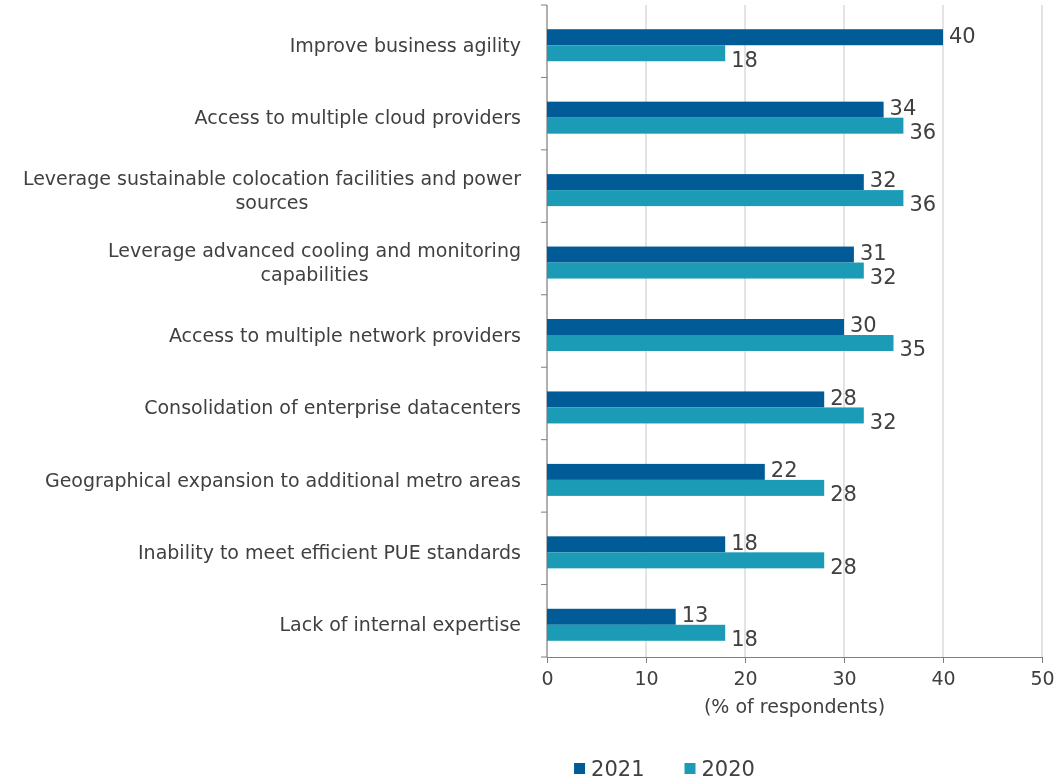  I want to click on data-label: 40, so click(962, 35).